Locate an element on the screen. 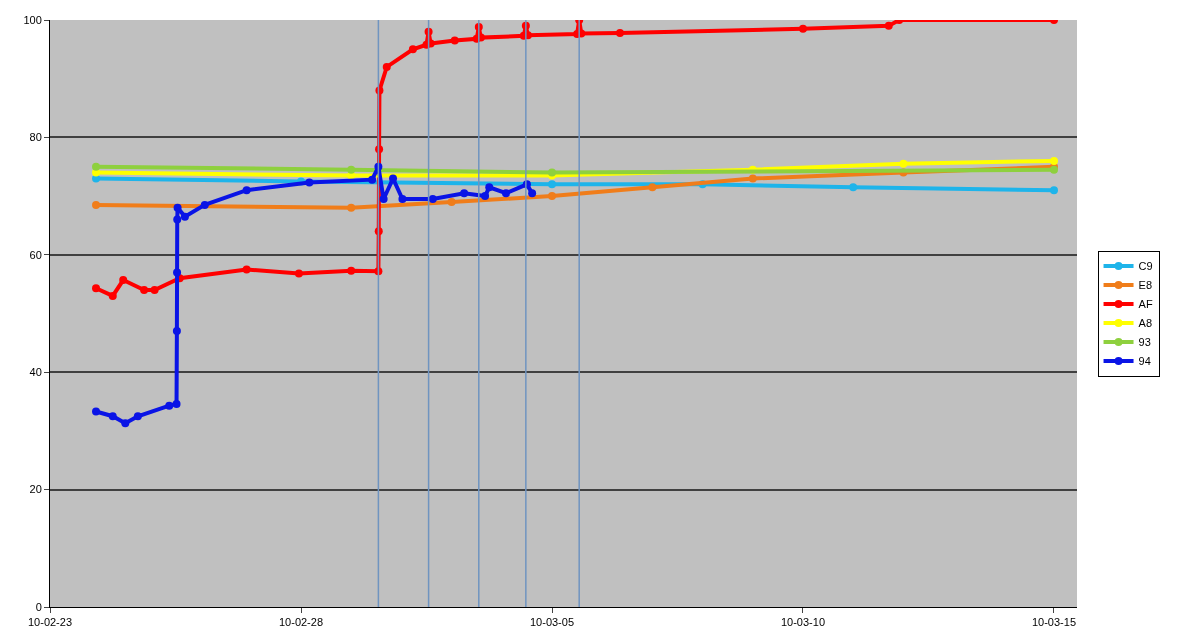 The image size is (1187, 642). legend-label: A8 is located at coordinates (1145, 323).